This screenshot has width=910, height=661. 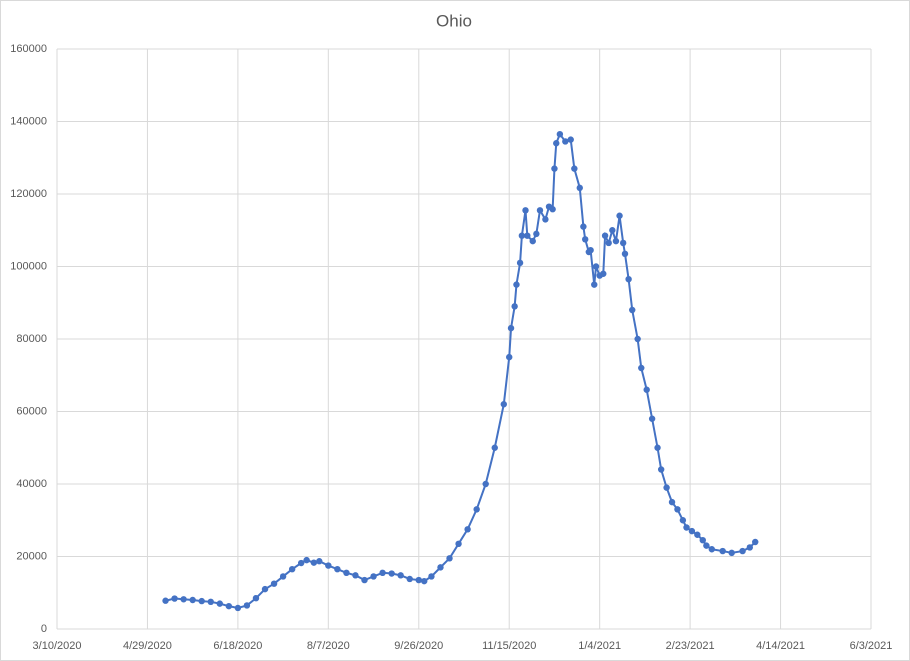 What do you see at coordinates (690, 646) in the screenshot?
I see `x-tick-label: 2/23/2021` at bounding box center [690, 646].